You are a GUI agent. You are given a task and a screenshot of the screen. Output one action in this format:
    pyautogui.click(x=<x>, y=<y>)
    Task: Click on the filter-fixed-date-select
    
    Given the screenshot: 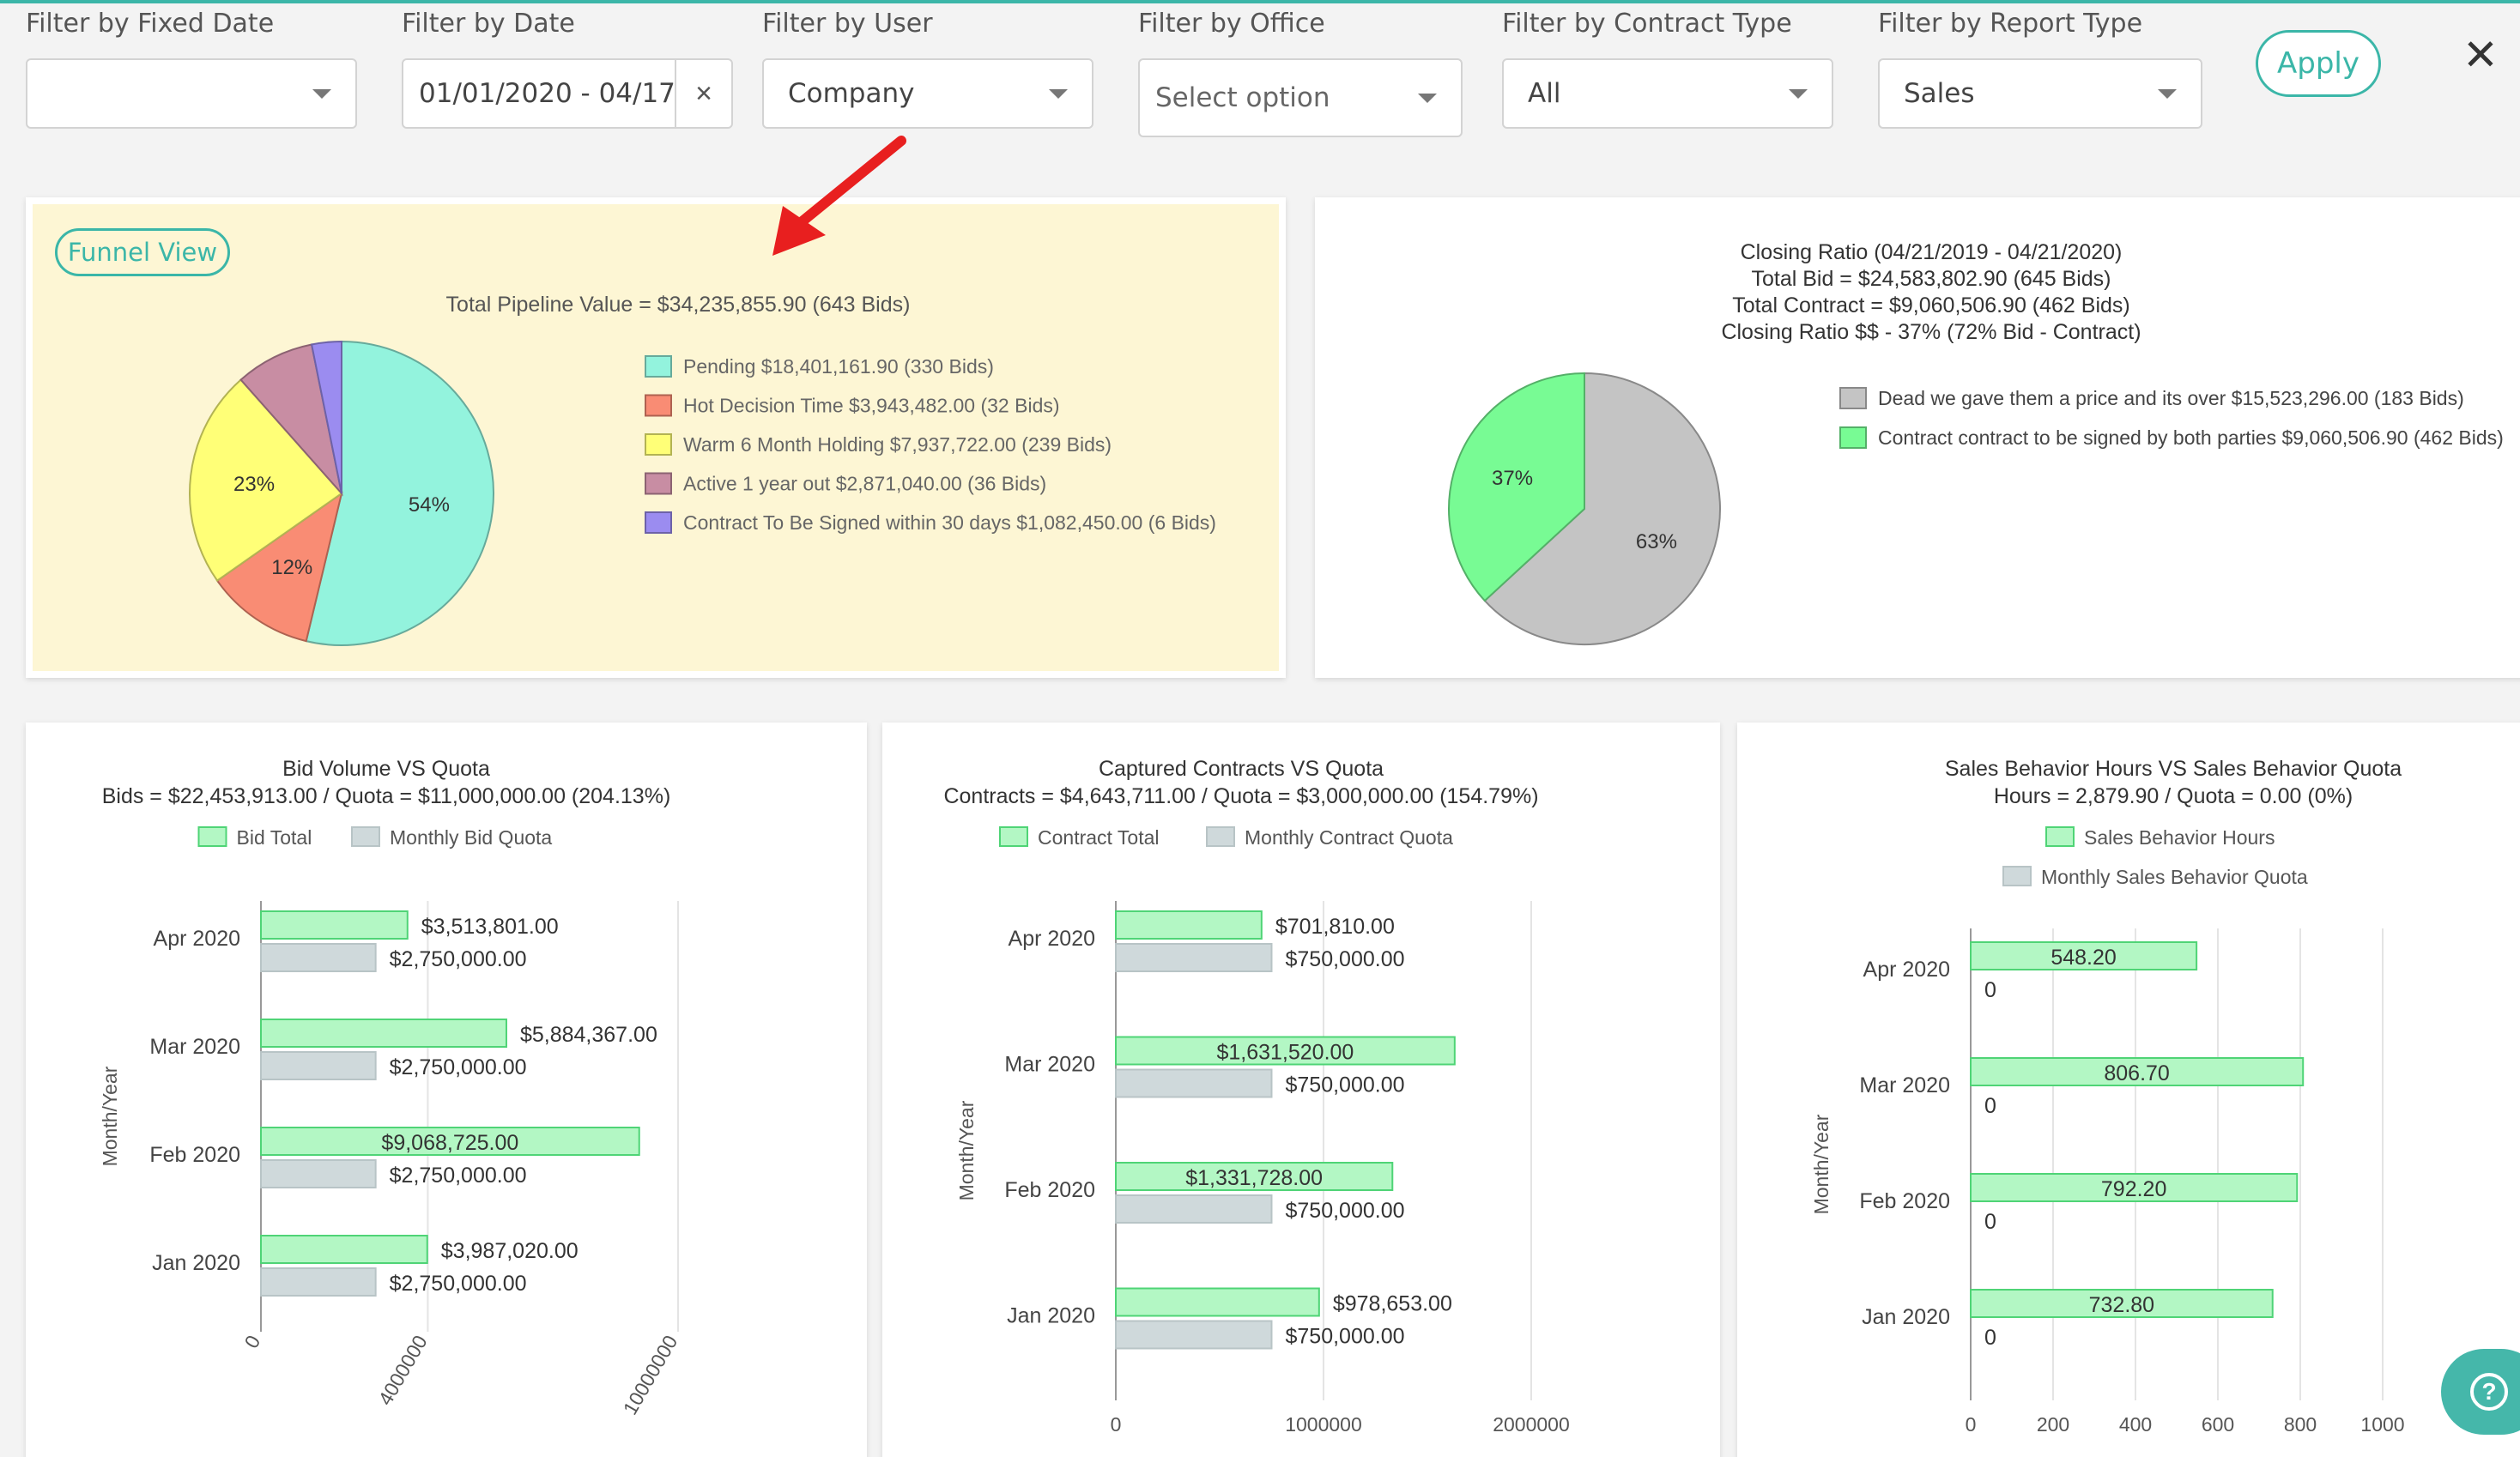 What is the action you would take?
    pyautogui.click(x=191, y=93)
    